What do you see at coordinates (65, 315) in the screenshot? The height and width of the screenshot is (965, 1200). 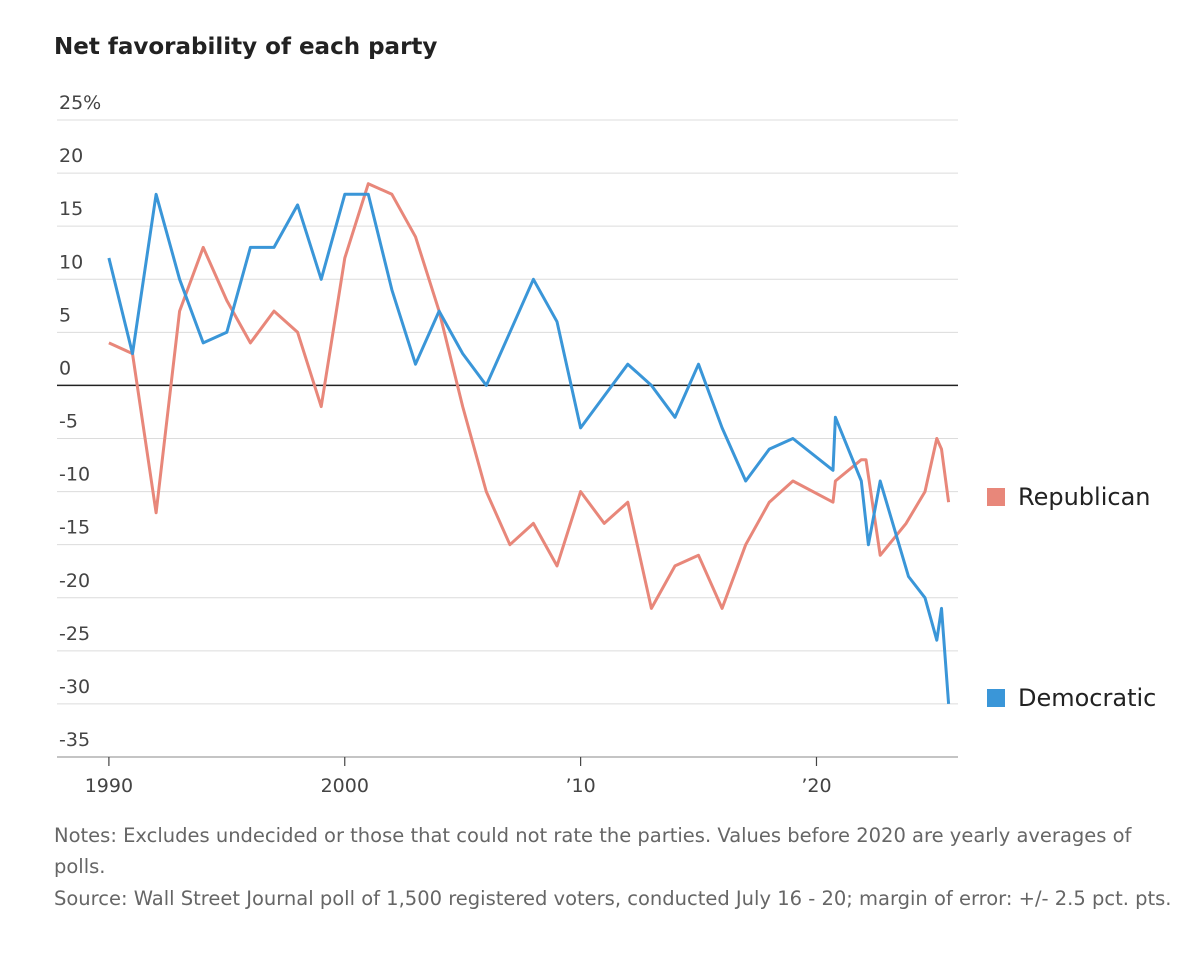 I see `y-tick-label: 5` at bounding box center [65, 315].